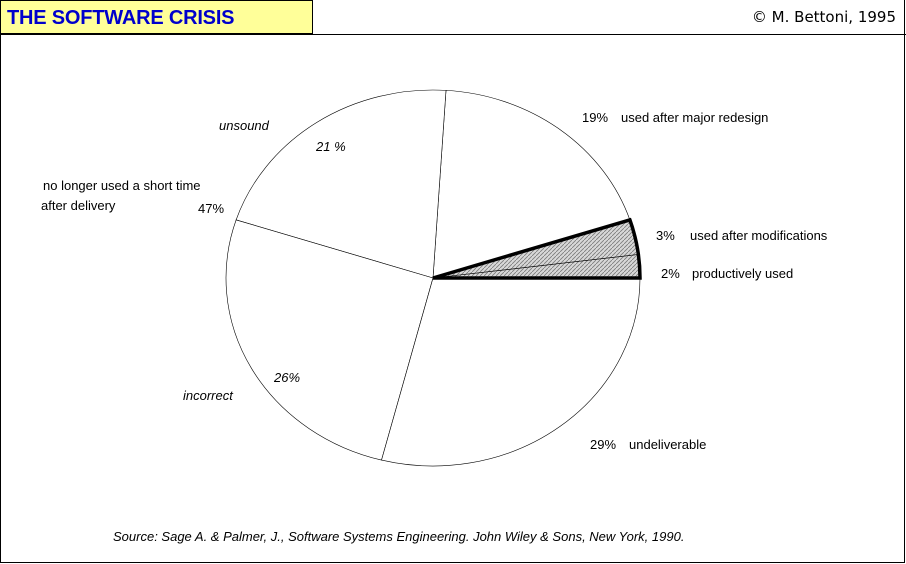 Image resolution: width=906 pixels, height=564 pixels. I want to click on label-unsound: unsound, so click(244, 125).